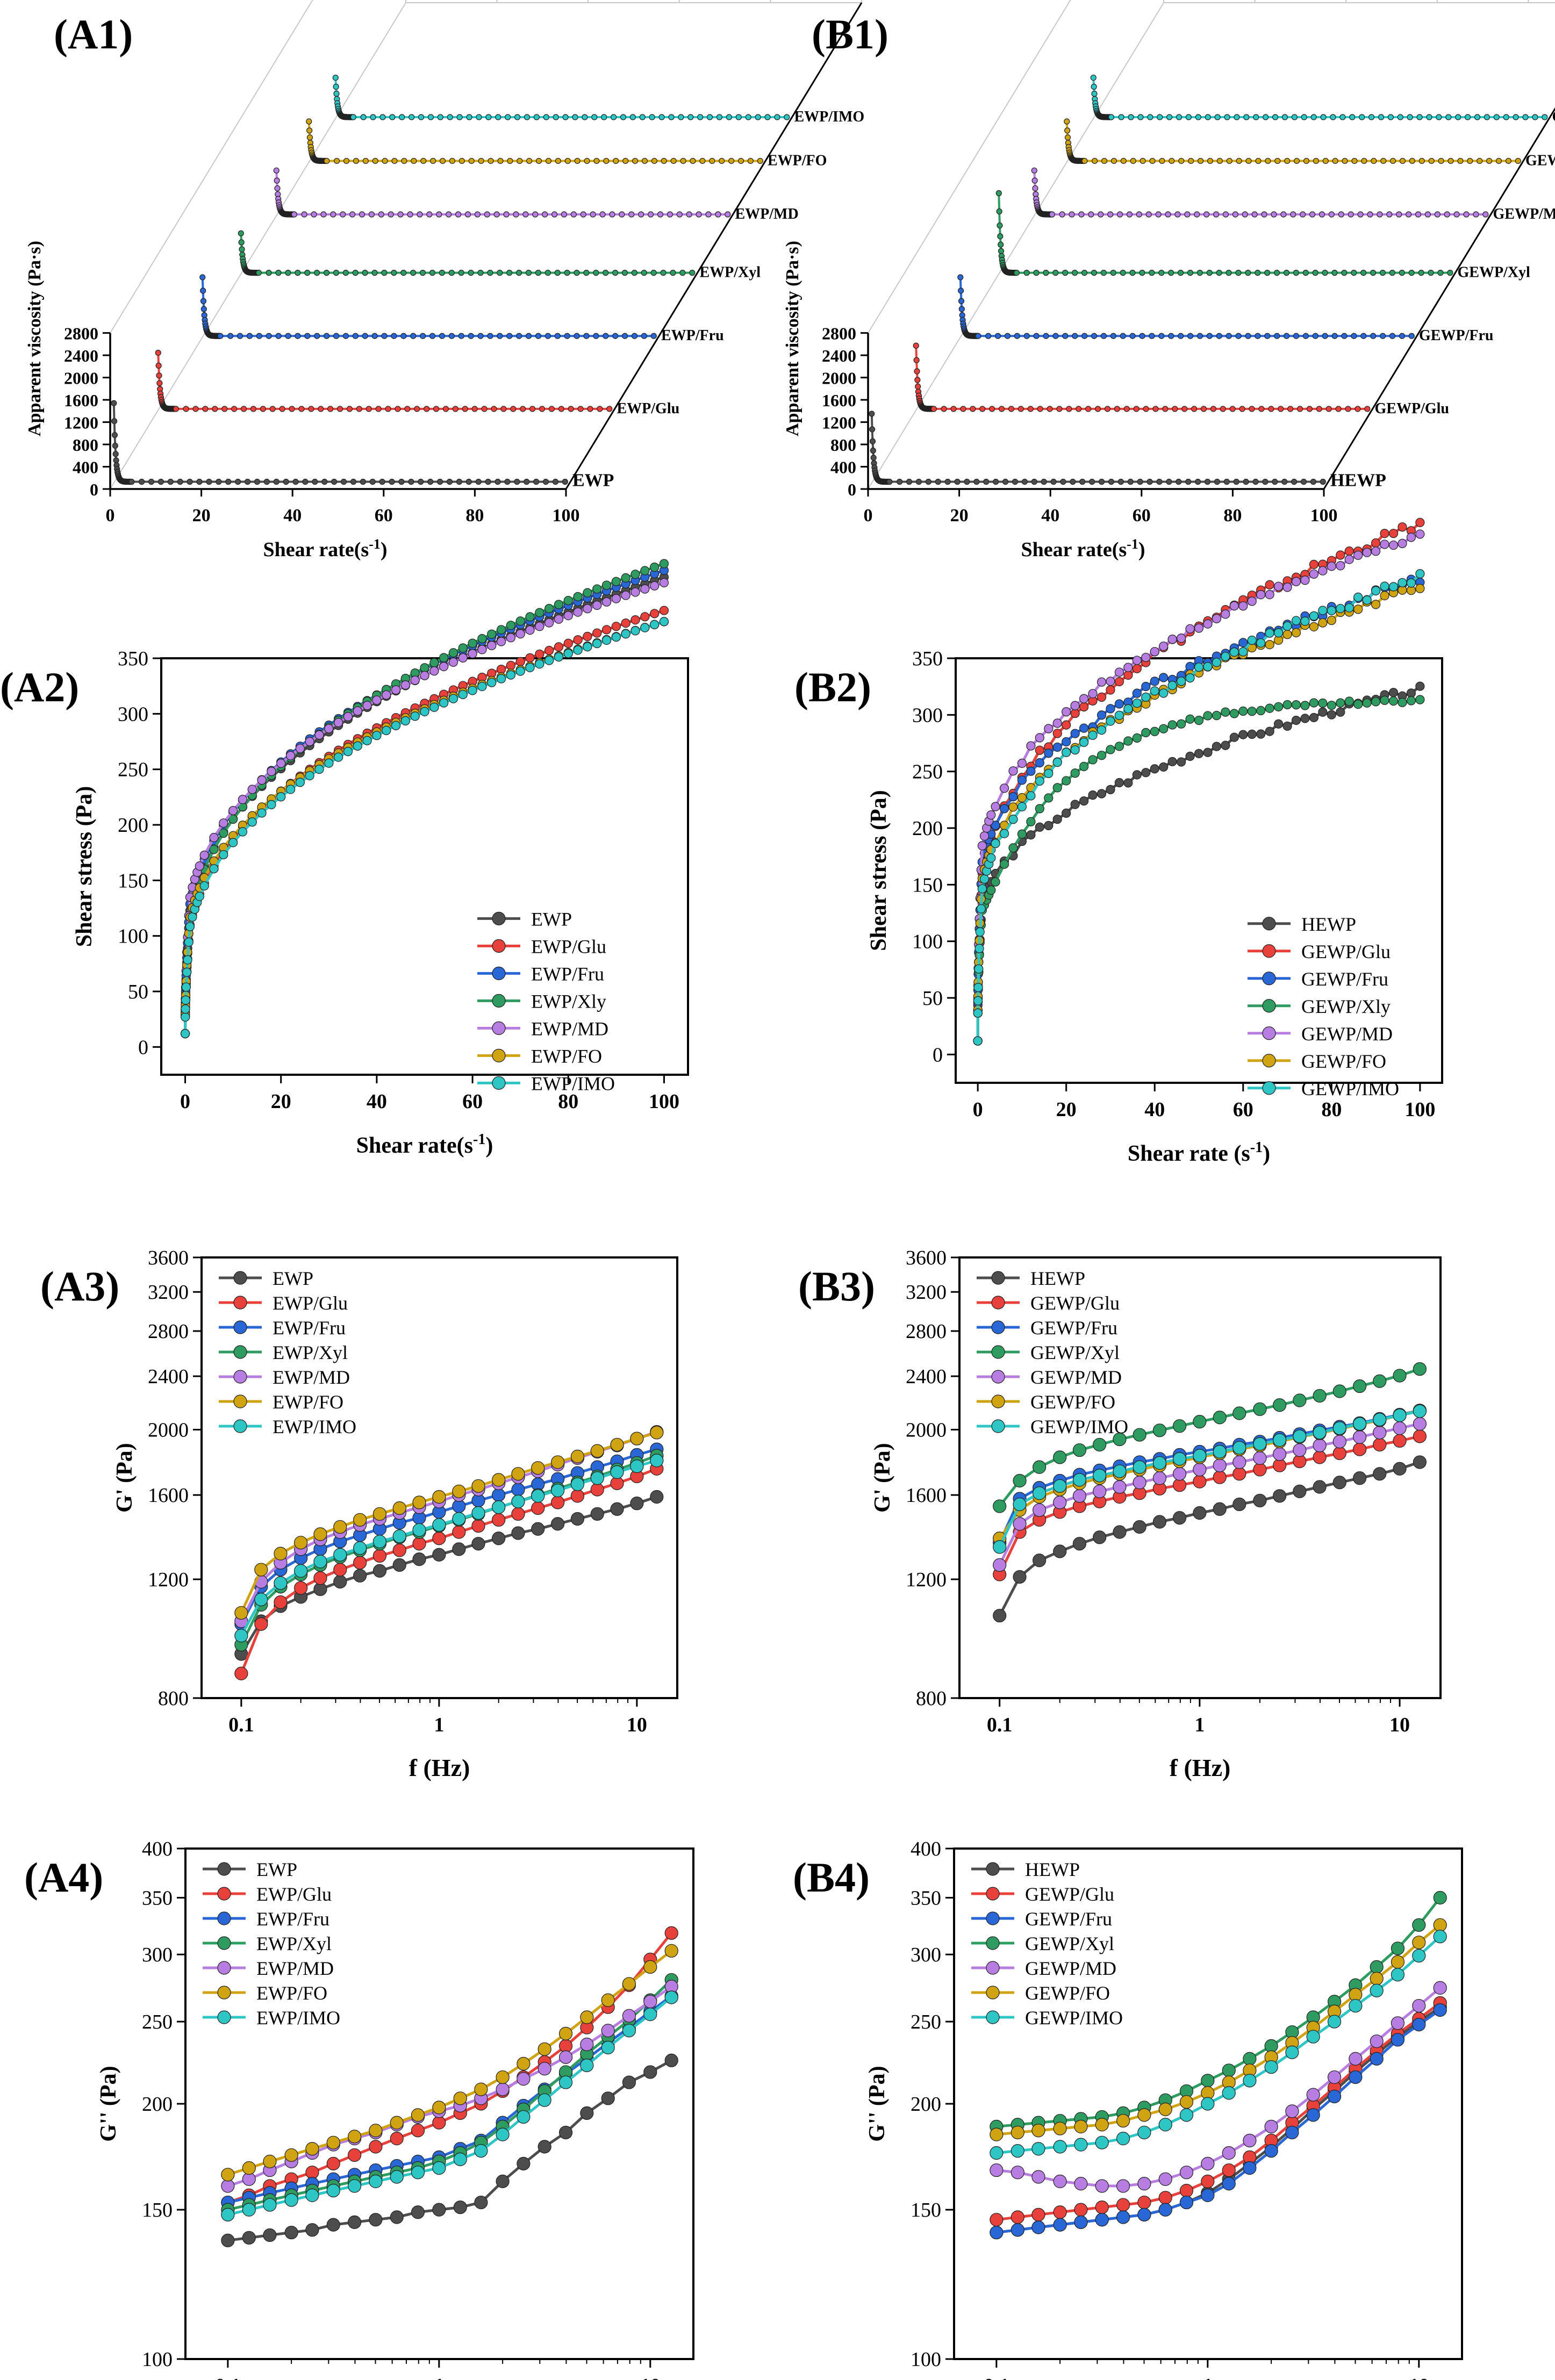  What do you see at coordinates (1199, 1725) in the screenshot?
I see `x-tick-label: 1` at bounding box center [1199, 1725].